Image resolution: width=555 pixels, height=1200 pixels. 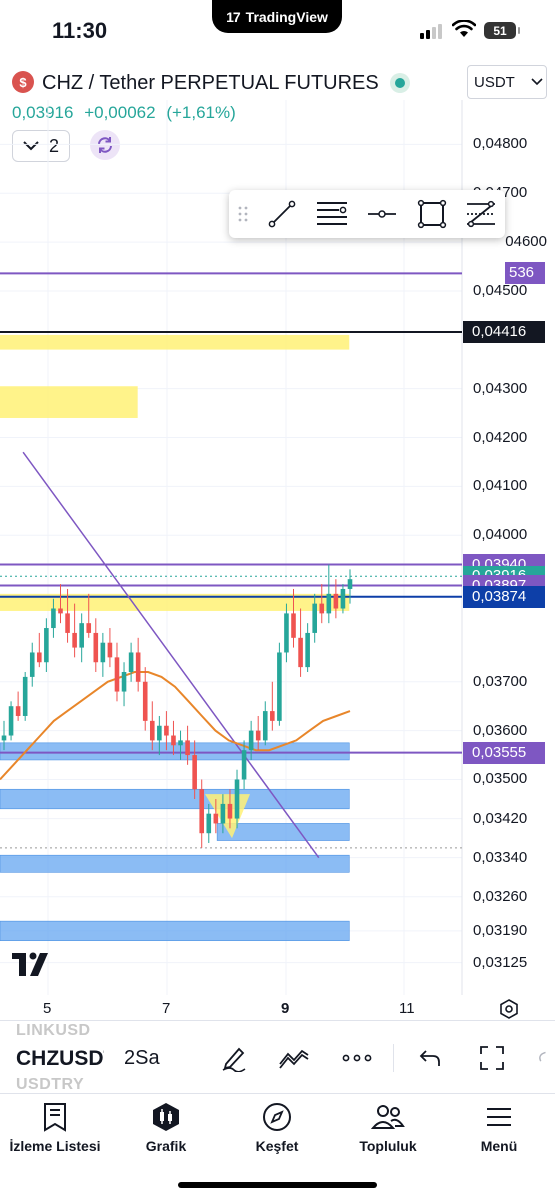 I want to click on tab-menu: Menü, so click(x=499, y=1128).